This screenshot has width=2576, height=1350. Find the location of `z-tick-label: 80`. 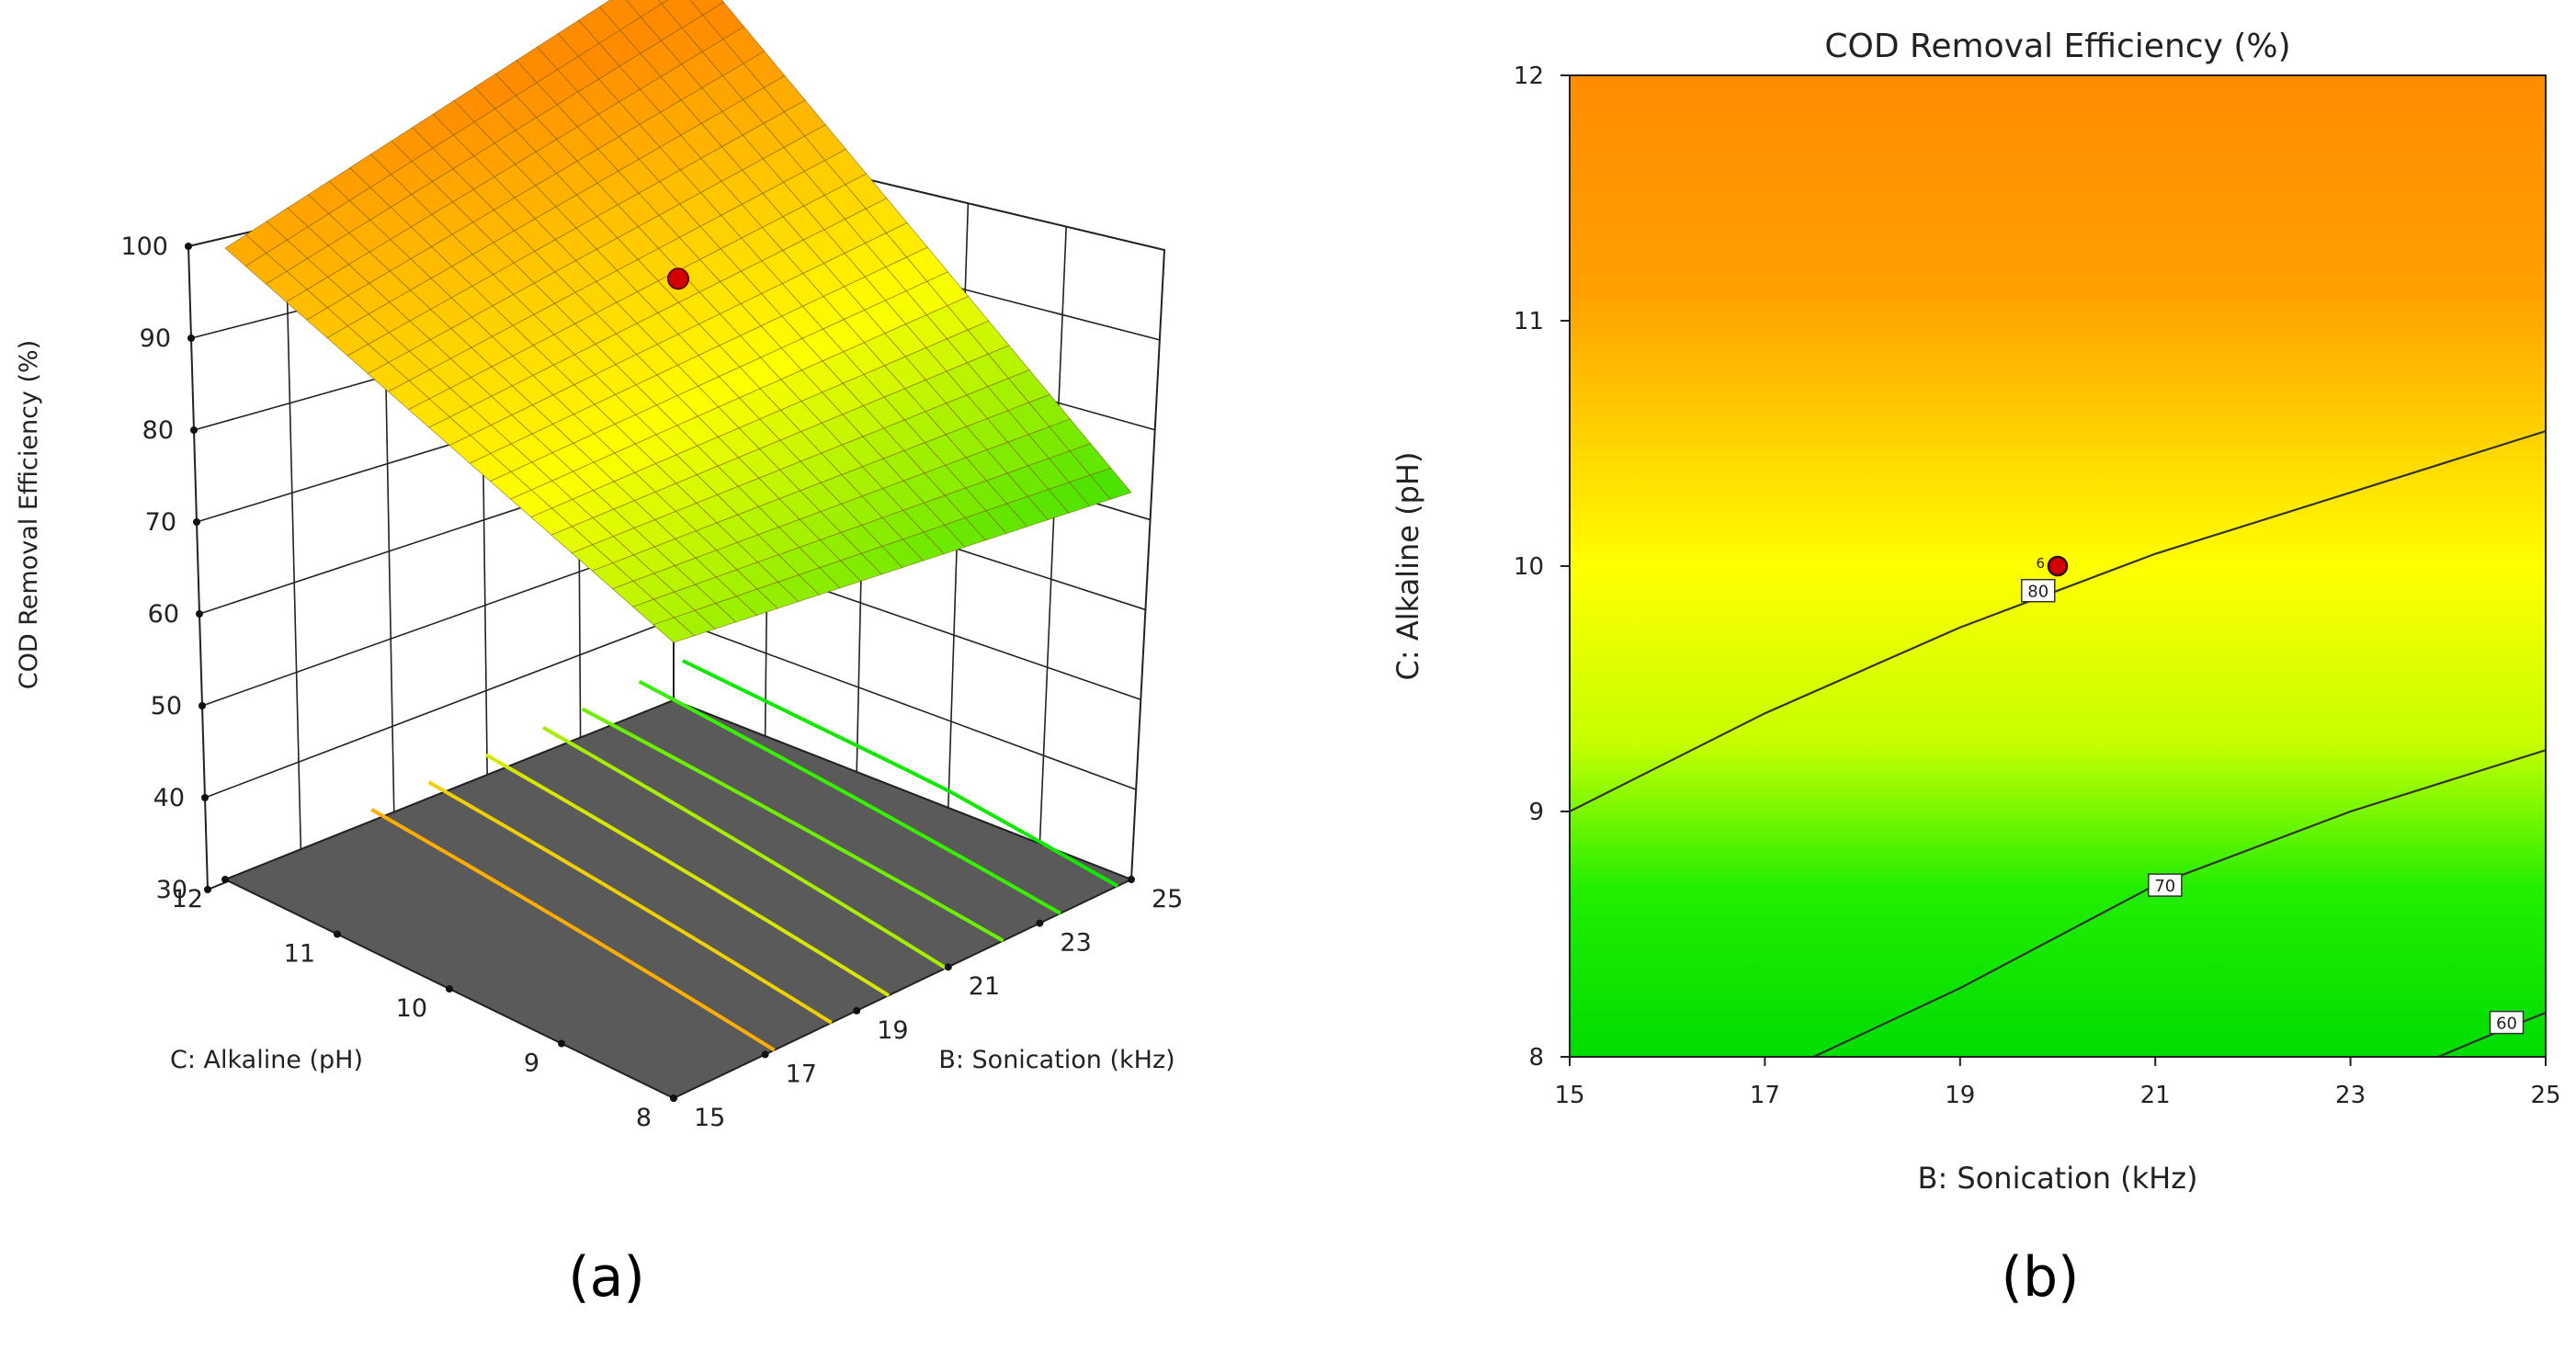

z-tick-label: 80 is located at coordinates (158, 430).